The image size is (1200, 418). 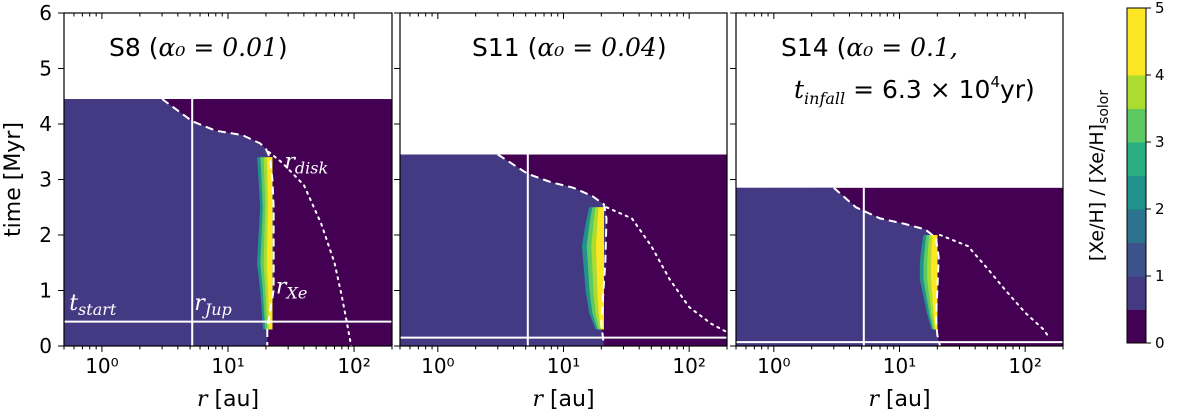 What do you see at coordinates (569, 47) in the screenshot?
I see `panel-title: S11 (α₀ = 0.04)` at bounding box center [569, 47].